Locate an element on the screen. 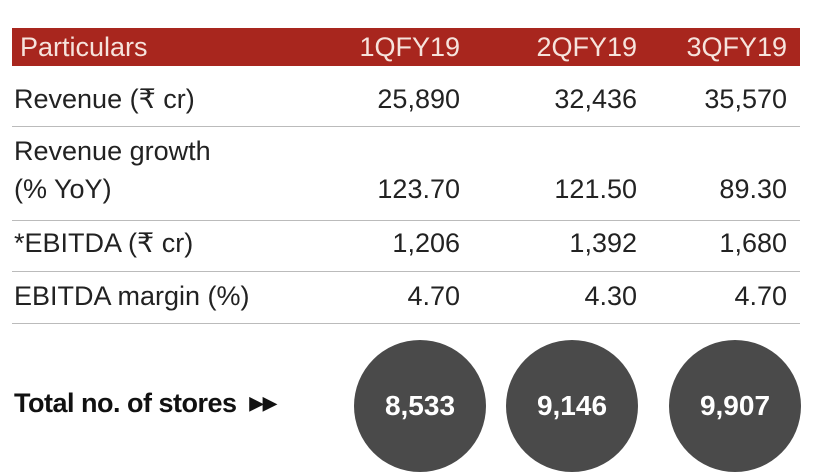 Image resolution: width=826 pixels, height=472 pixels. stores-value: 9,907 is located at coordinates (735, 405).